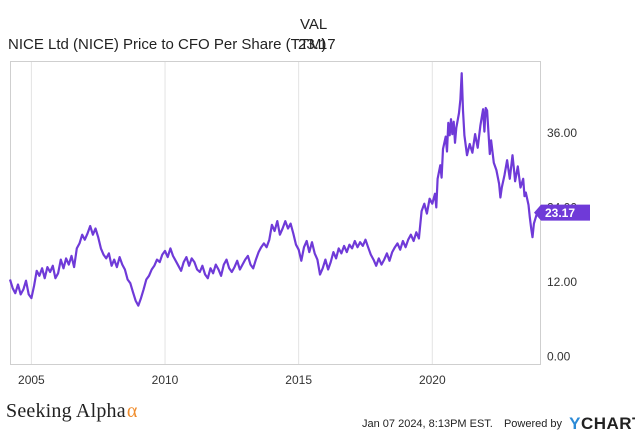 The image size is (635, 435). Describe the element at coordinates (533, 424) in the screenshot. I see `powered-by-text: Powered by` at that location.